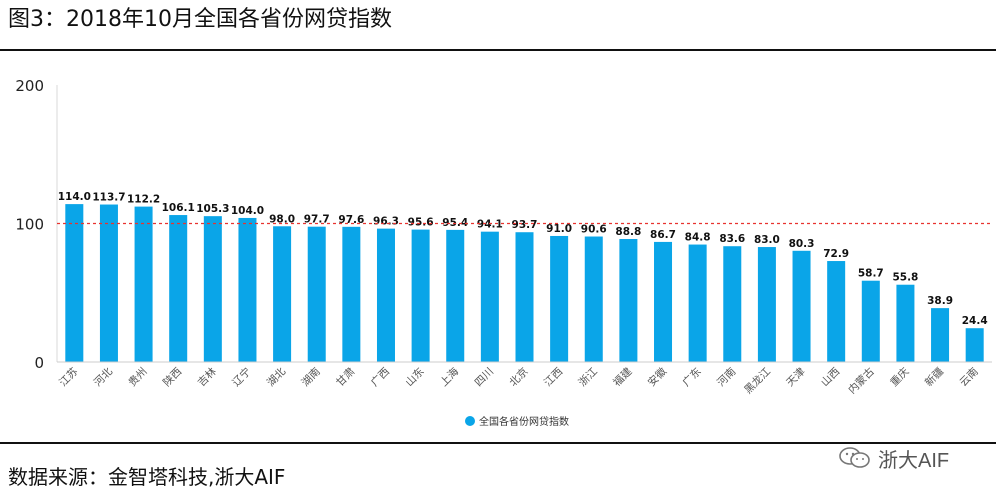 This screenshot has height=500, width=996. What do you see at coordinates (524, 421) in the screenshot?
I see `legend-label: 全国各省份网贷指数` at bounding box center [524, 421].